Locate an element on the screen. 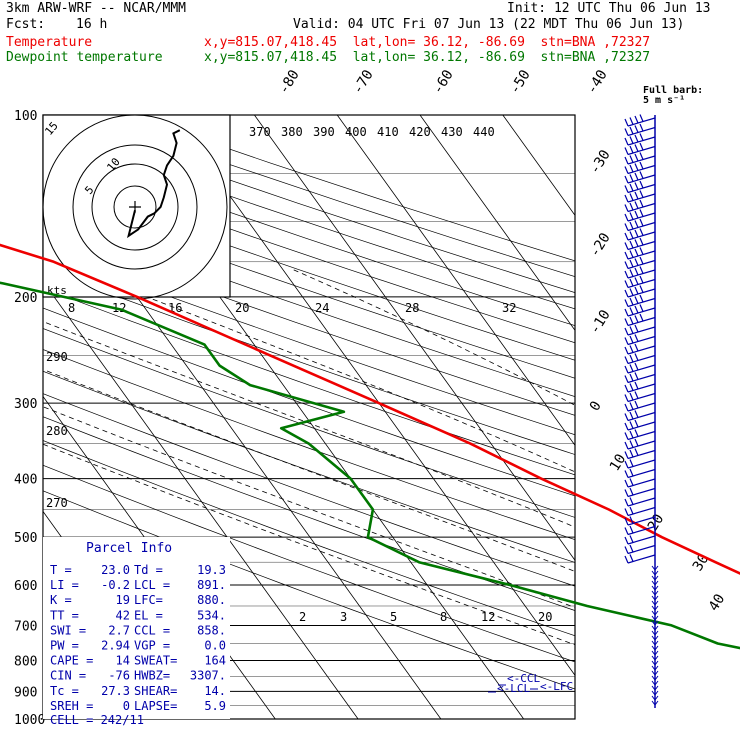  init-time: Init: 12 UTC Thu 06 Jun 13 is located at coordinates (609, 8).